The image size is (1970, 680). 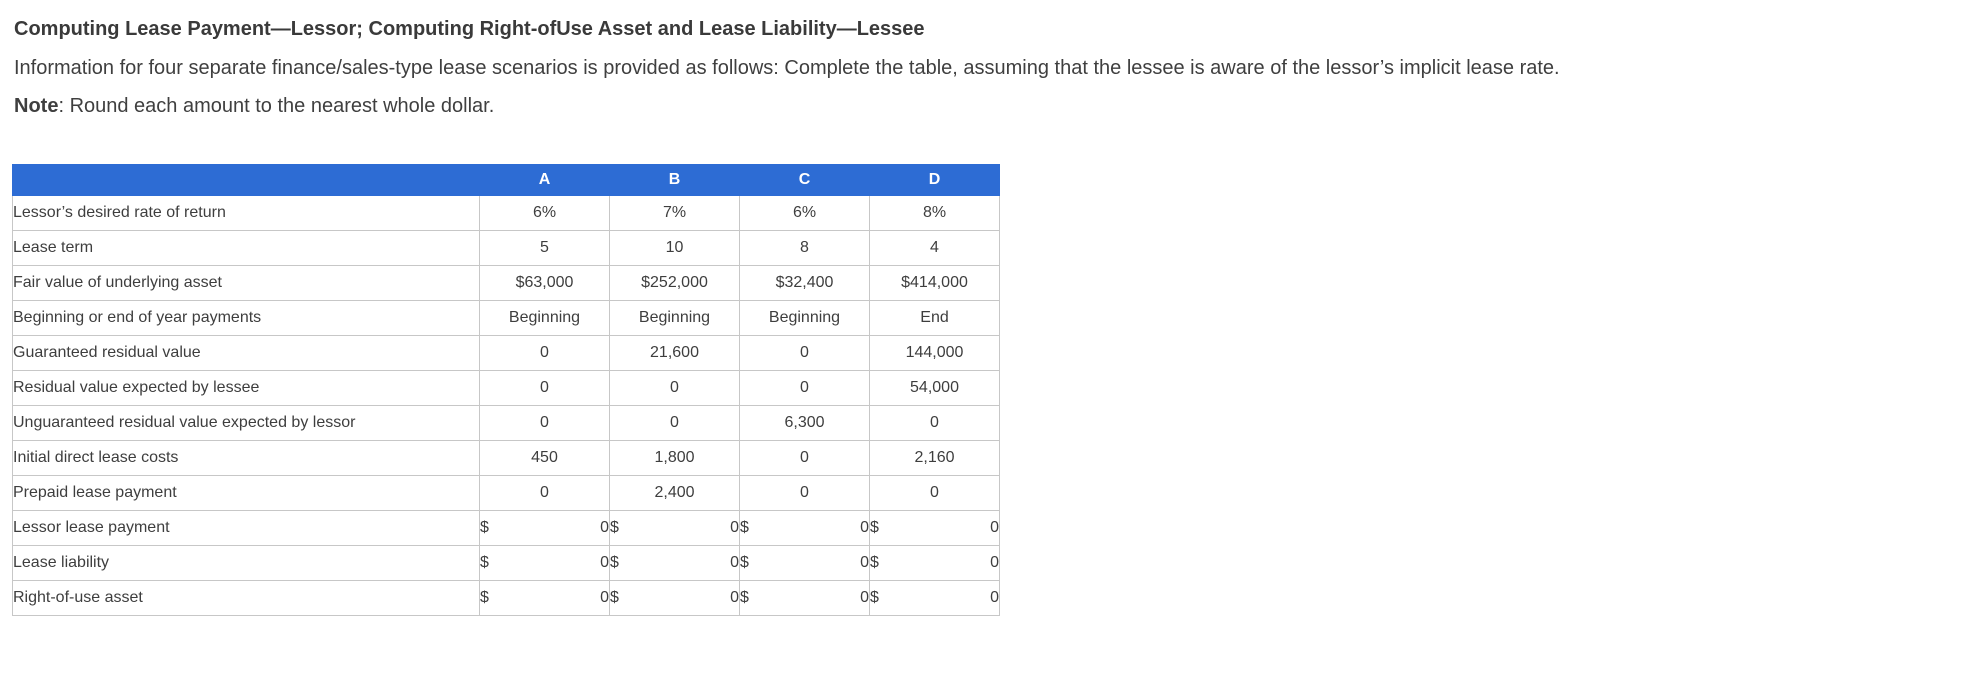 I want to click on column-header-c: C, so click(x=804, y=180).